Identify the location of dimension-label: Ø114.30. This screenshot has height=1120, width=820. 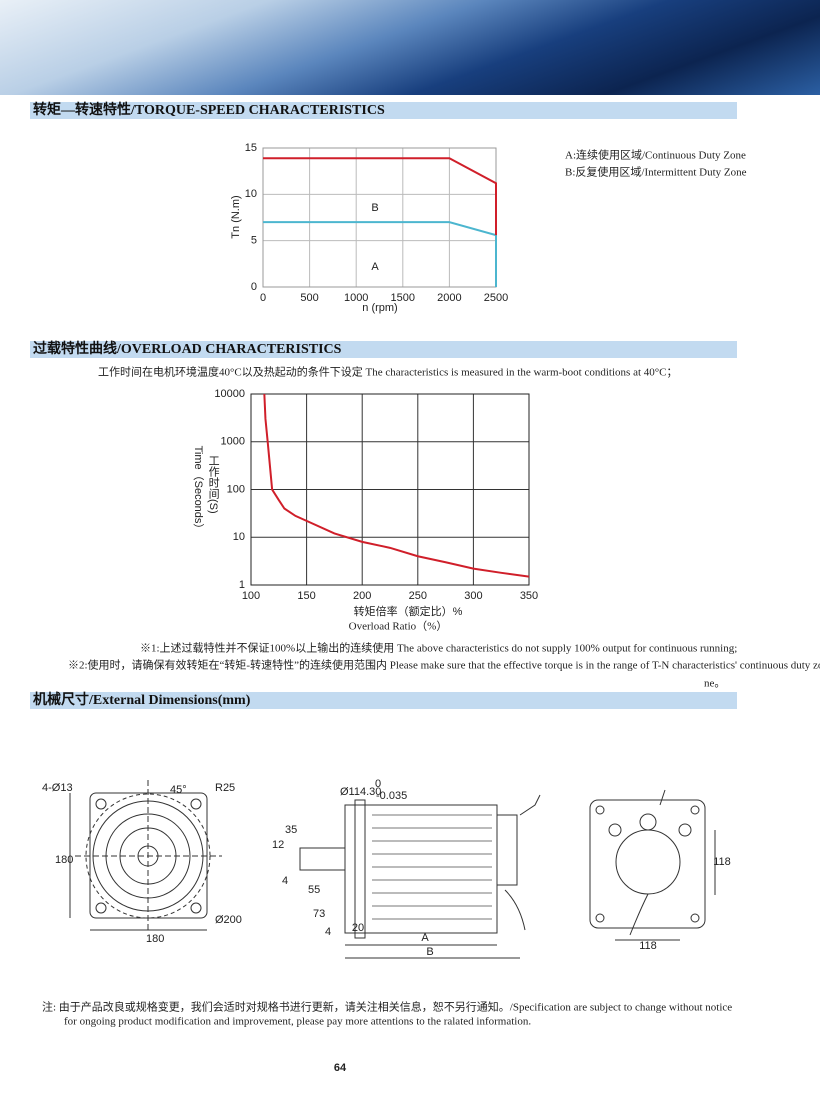
(360, 792).